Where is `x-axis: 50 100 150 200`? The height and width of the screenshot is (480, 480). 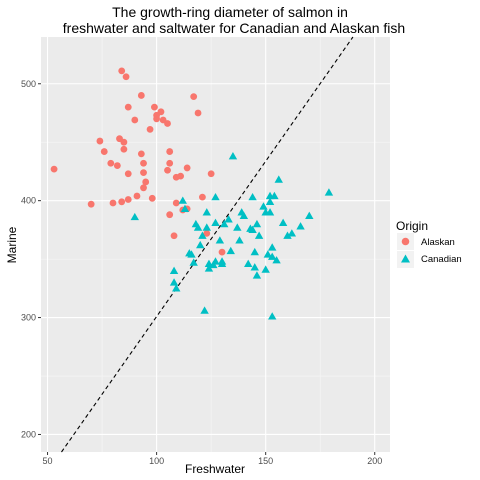 x-axis: 50 100 150 200 is located at coordinates (212, 459).